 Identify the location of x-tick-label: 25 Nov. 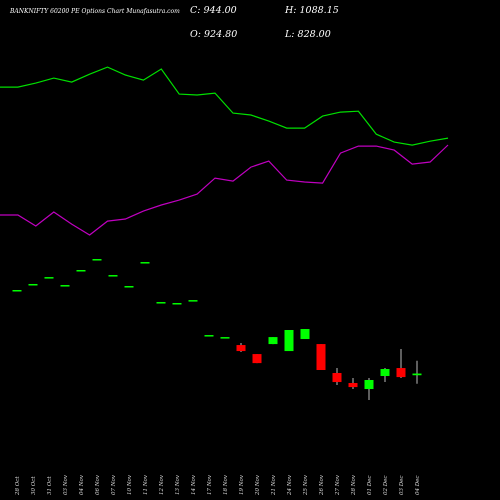
(306, 485).